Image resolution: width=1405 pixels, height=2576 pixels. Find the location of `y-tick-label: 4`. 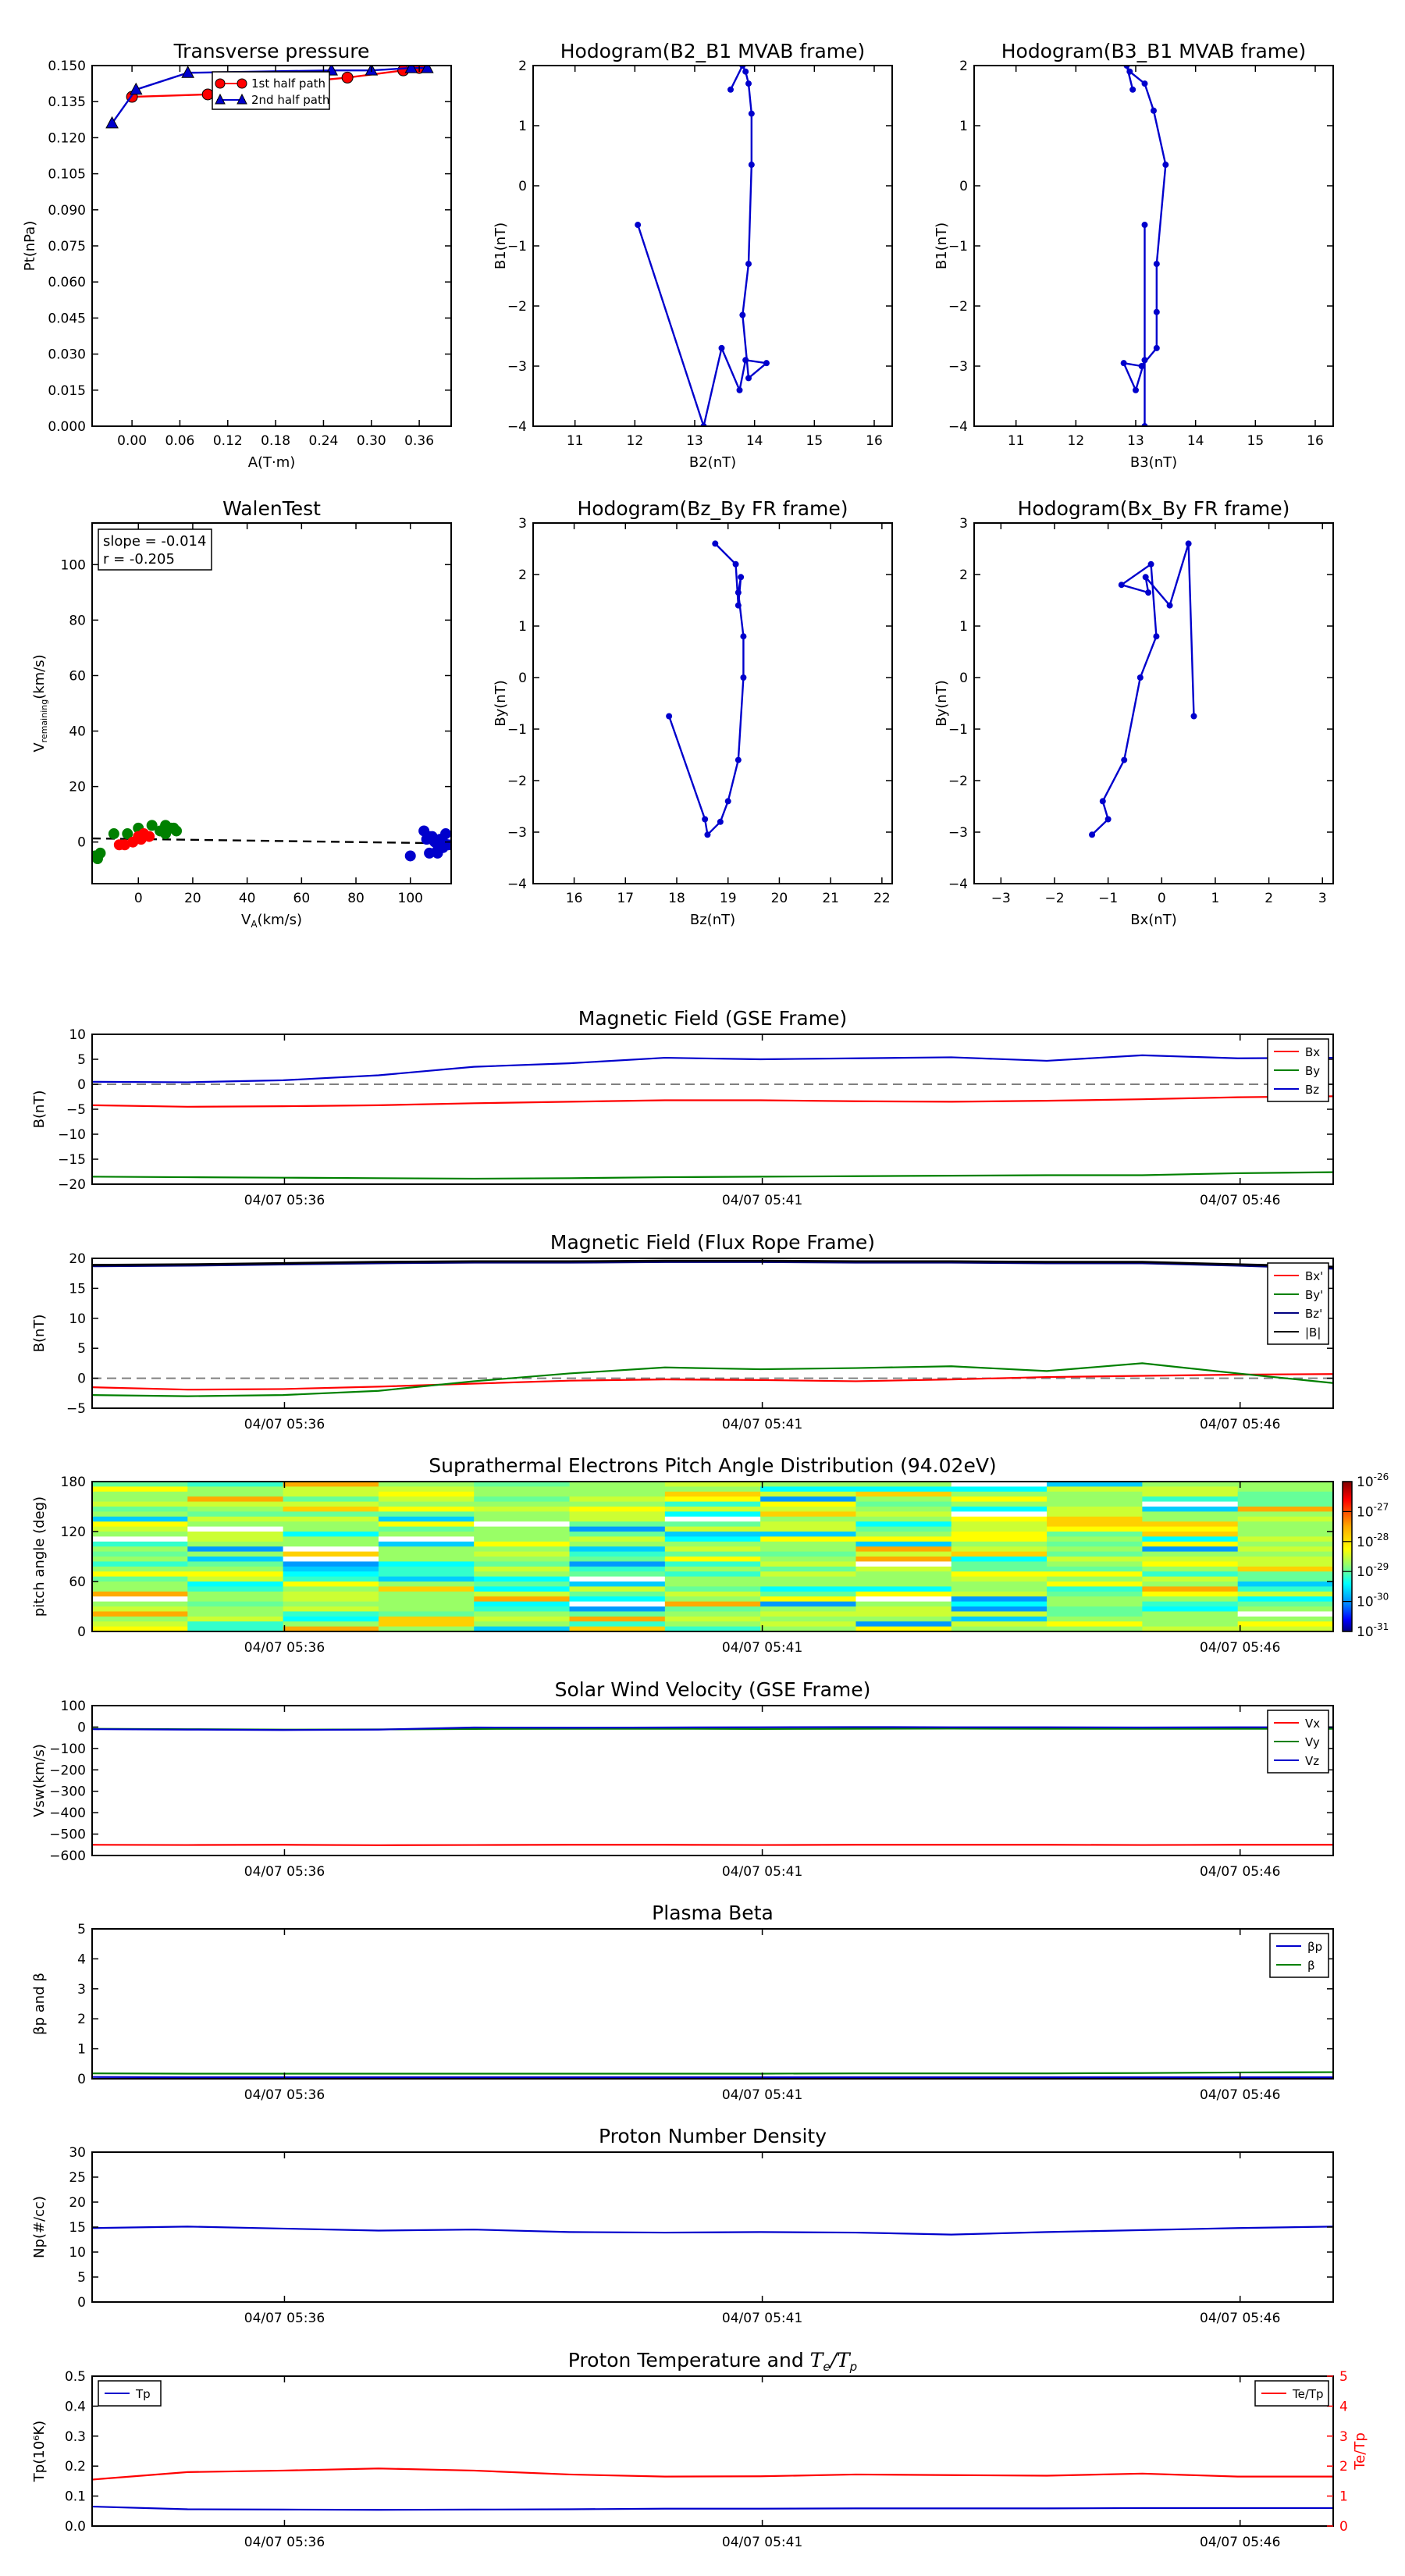

y-tick-label: 4 is located at coordinates (81, 1959).